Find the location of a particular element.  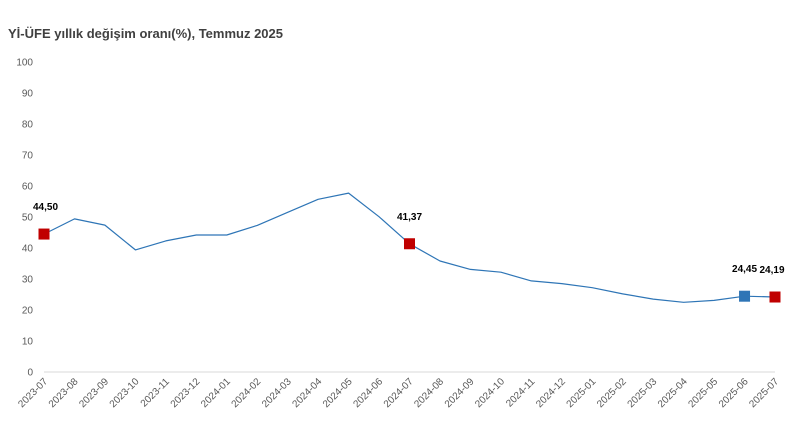

y-tick-label: 90 is located at coordinates (28, 94).